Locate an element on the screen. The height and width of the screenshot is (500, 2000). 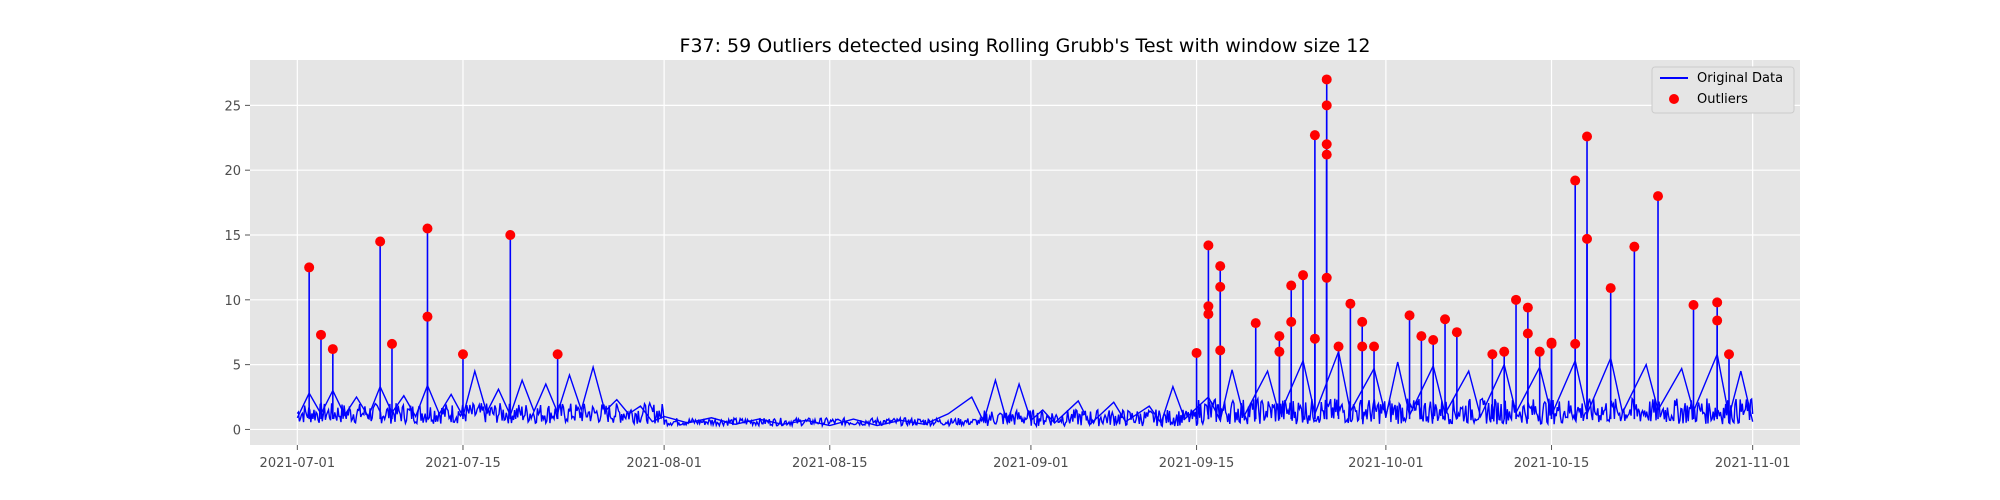
x-tick-label: 2021-11-01 is located at coordinates (1753, 463).